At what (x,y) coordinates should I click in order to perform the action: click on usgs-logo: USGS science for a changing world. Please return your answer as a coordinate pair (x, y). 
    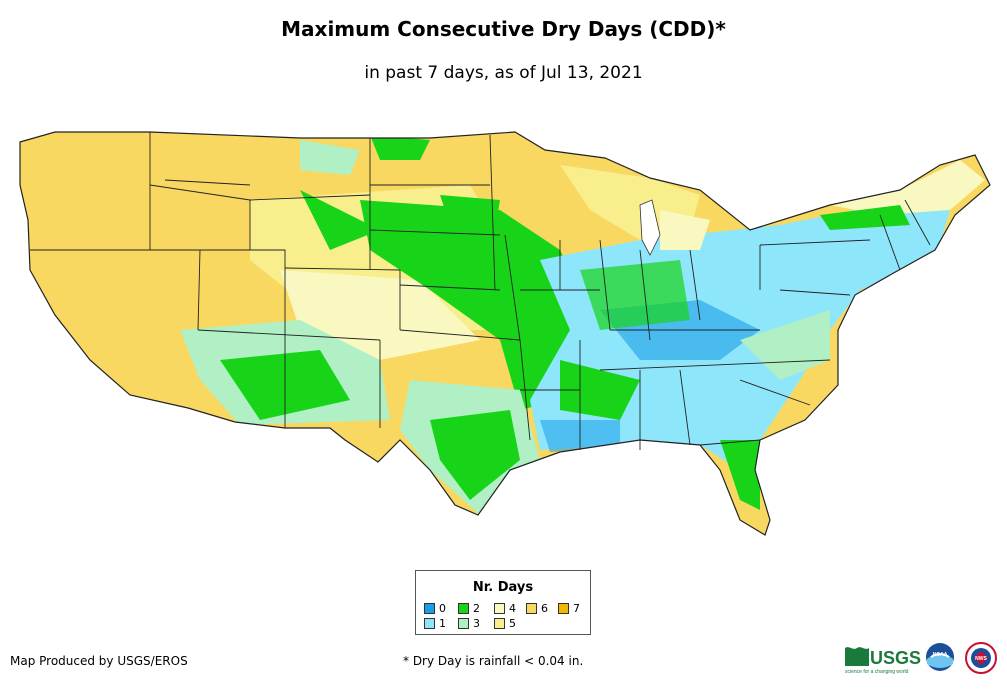
    Looking at the image, I should click on (883, 661).